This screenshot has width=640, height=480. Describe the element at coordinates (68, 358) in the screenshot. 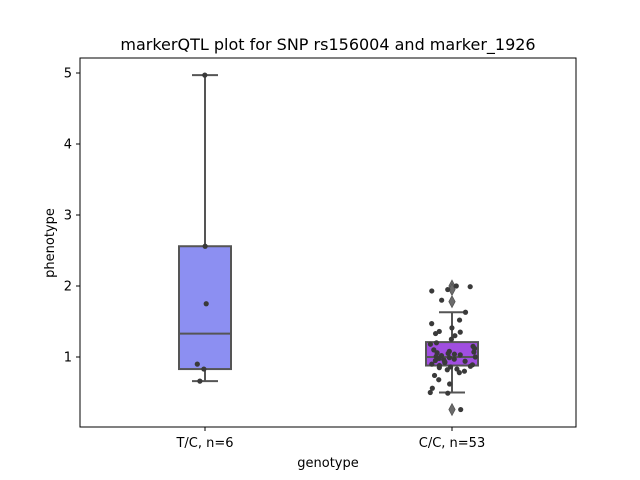

I see `y-tick-label: 1` at that location.